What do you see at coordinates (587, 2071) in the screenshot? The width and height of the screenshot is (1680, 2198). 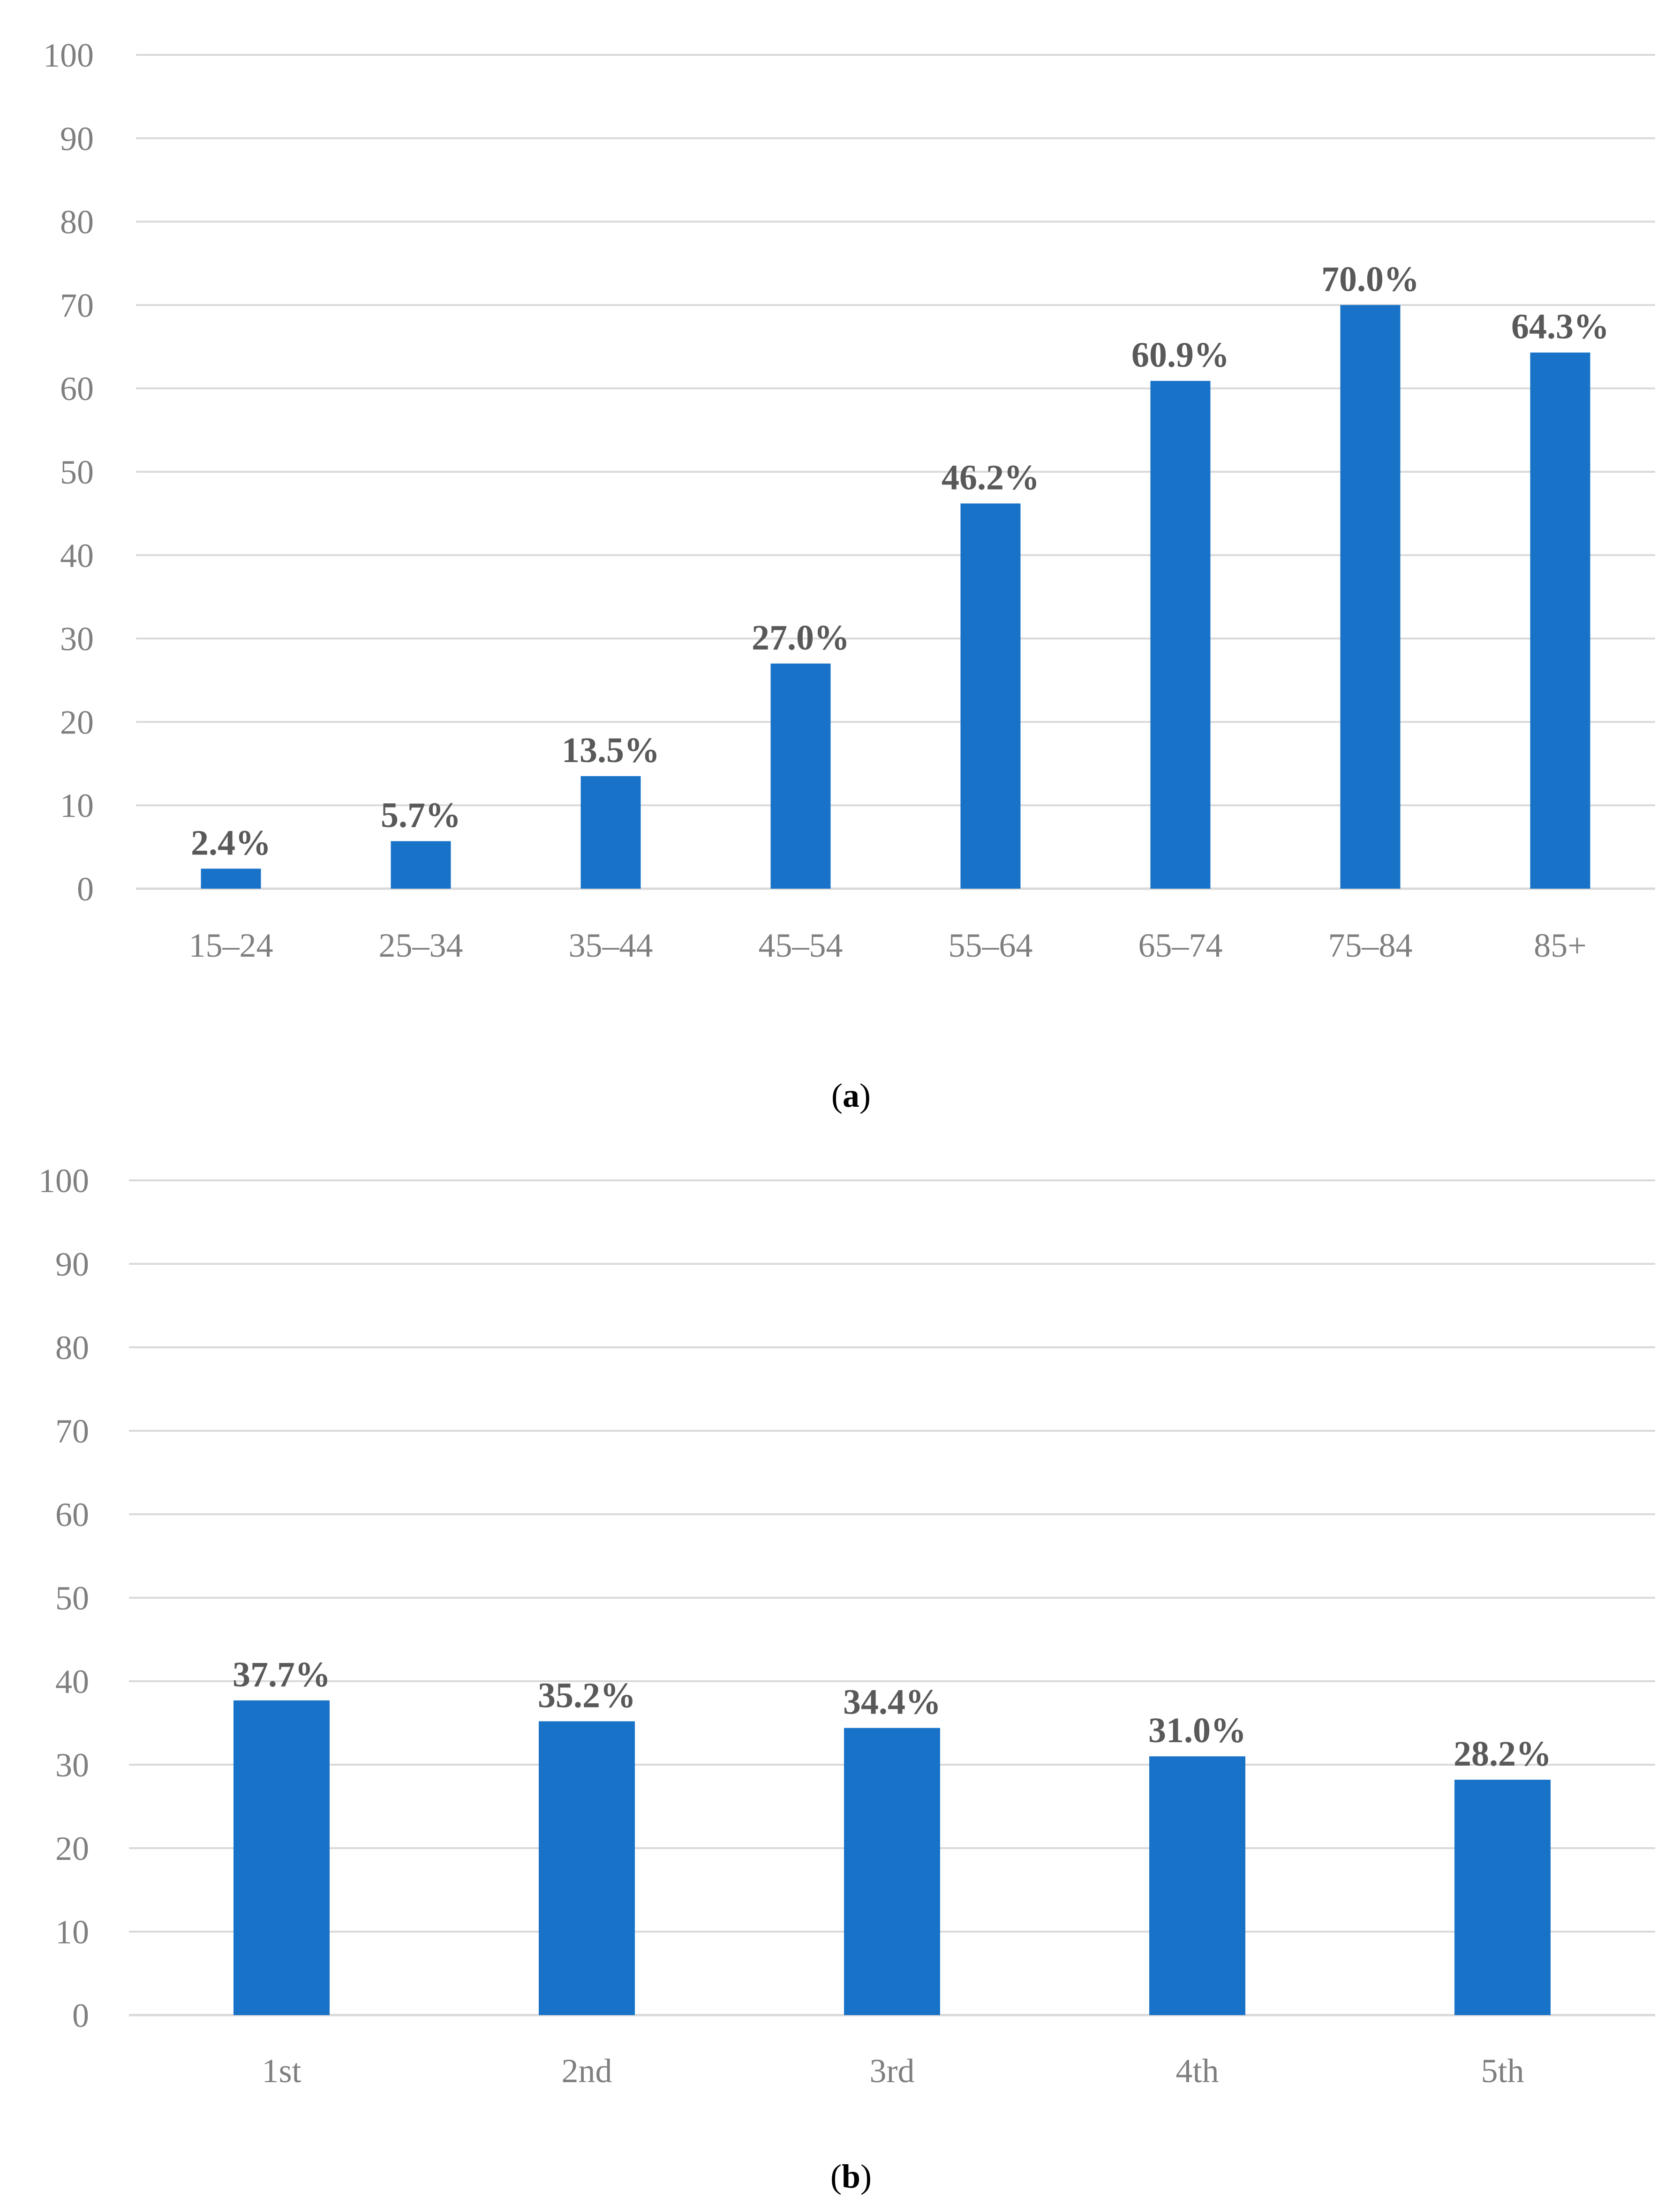 I see `x-tick-label: 2nd` at bounding box center [587, 2071].